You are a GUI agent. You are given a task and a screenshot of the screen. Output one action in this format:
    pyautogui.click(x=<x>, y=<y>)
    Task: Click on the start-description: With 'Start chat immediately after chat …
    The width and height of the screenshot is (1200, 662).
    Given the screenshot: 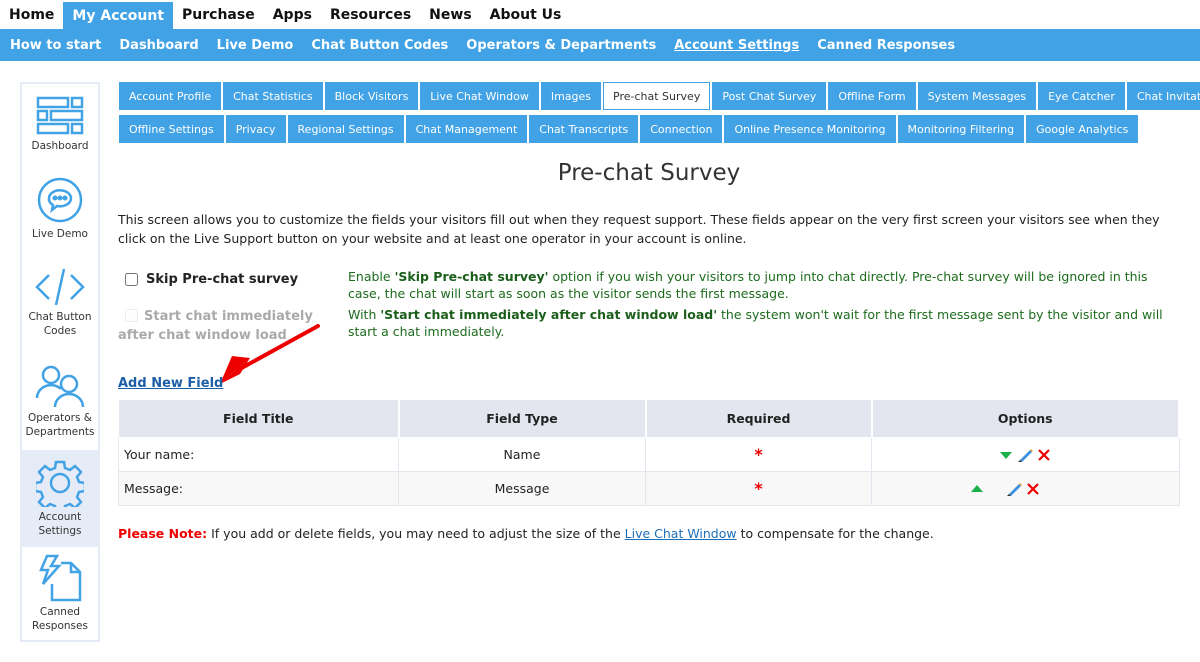 What is the action you would take?
    pyautogui.click(x=755, y=323)
    